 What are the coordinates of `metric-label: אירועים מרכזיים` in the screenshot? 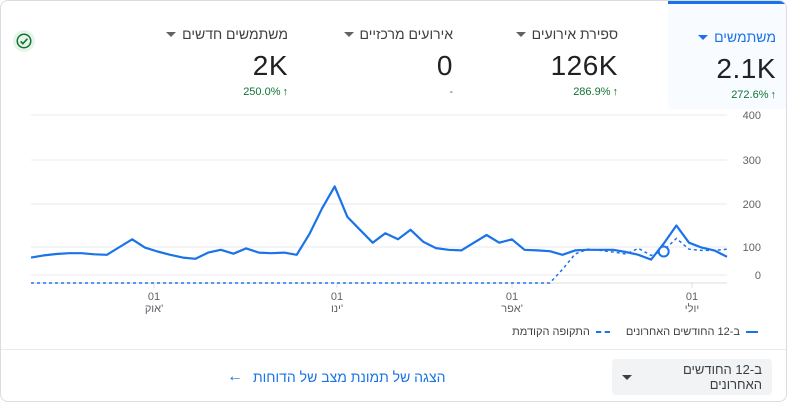 It's located at (406, 34).